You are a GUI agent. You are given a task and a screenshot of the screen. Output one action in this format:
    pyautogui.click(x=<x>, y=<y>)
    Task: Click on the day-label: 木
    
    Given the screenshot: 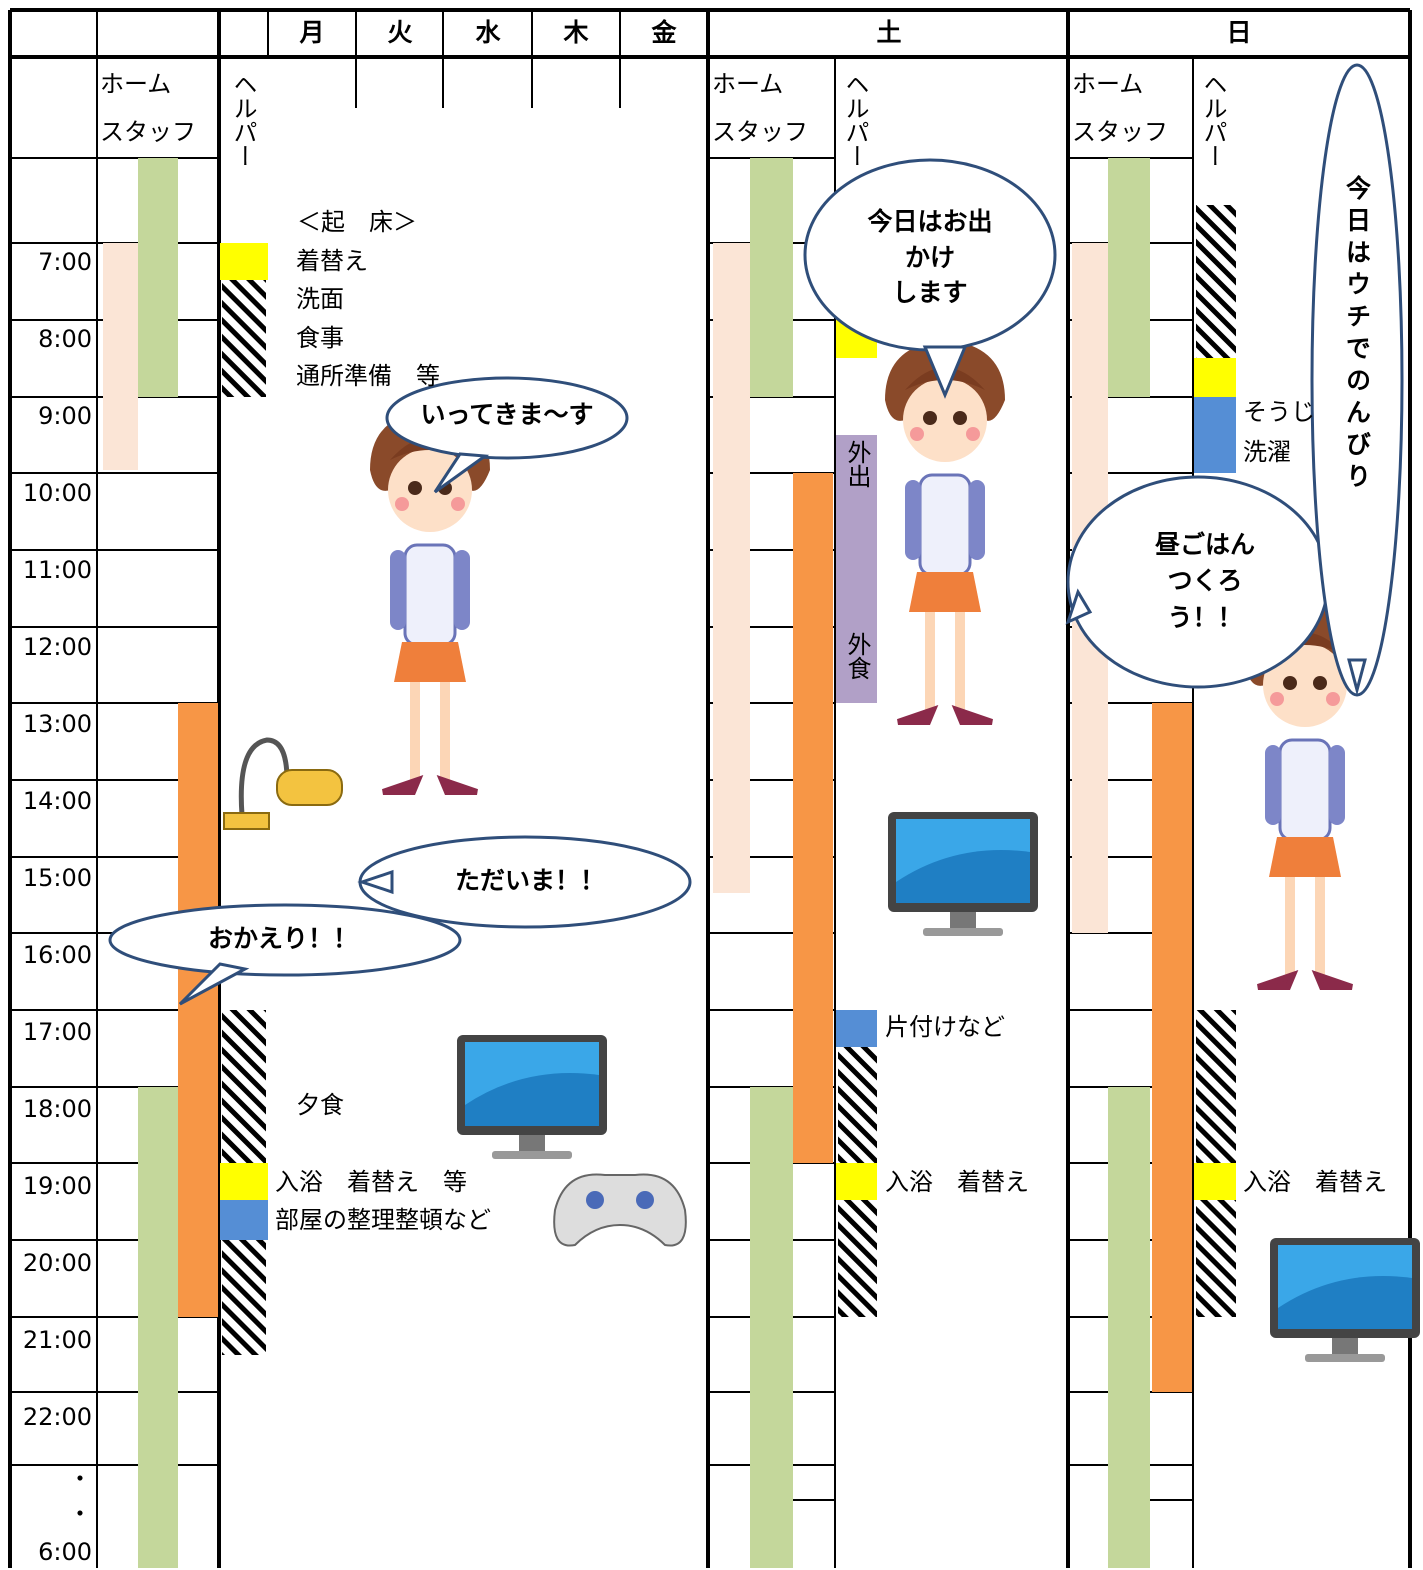 What is the action you would take?
    pyautogui.click(x=575, y=32)
    